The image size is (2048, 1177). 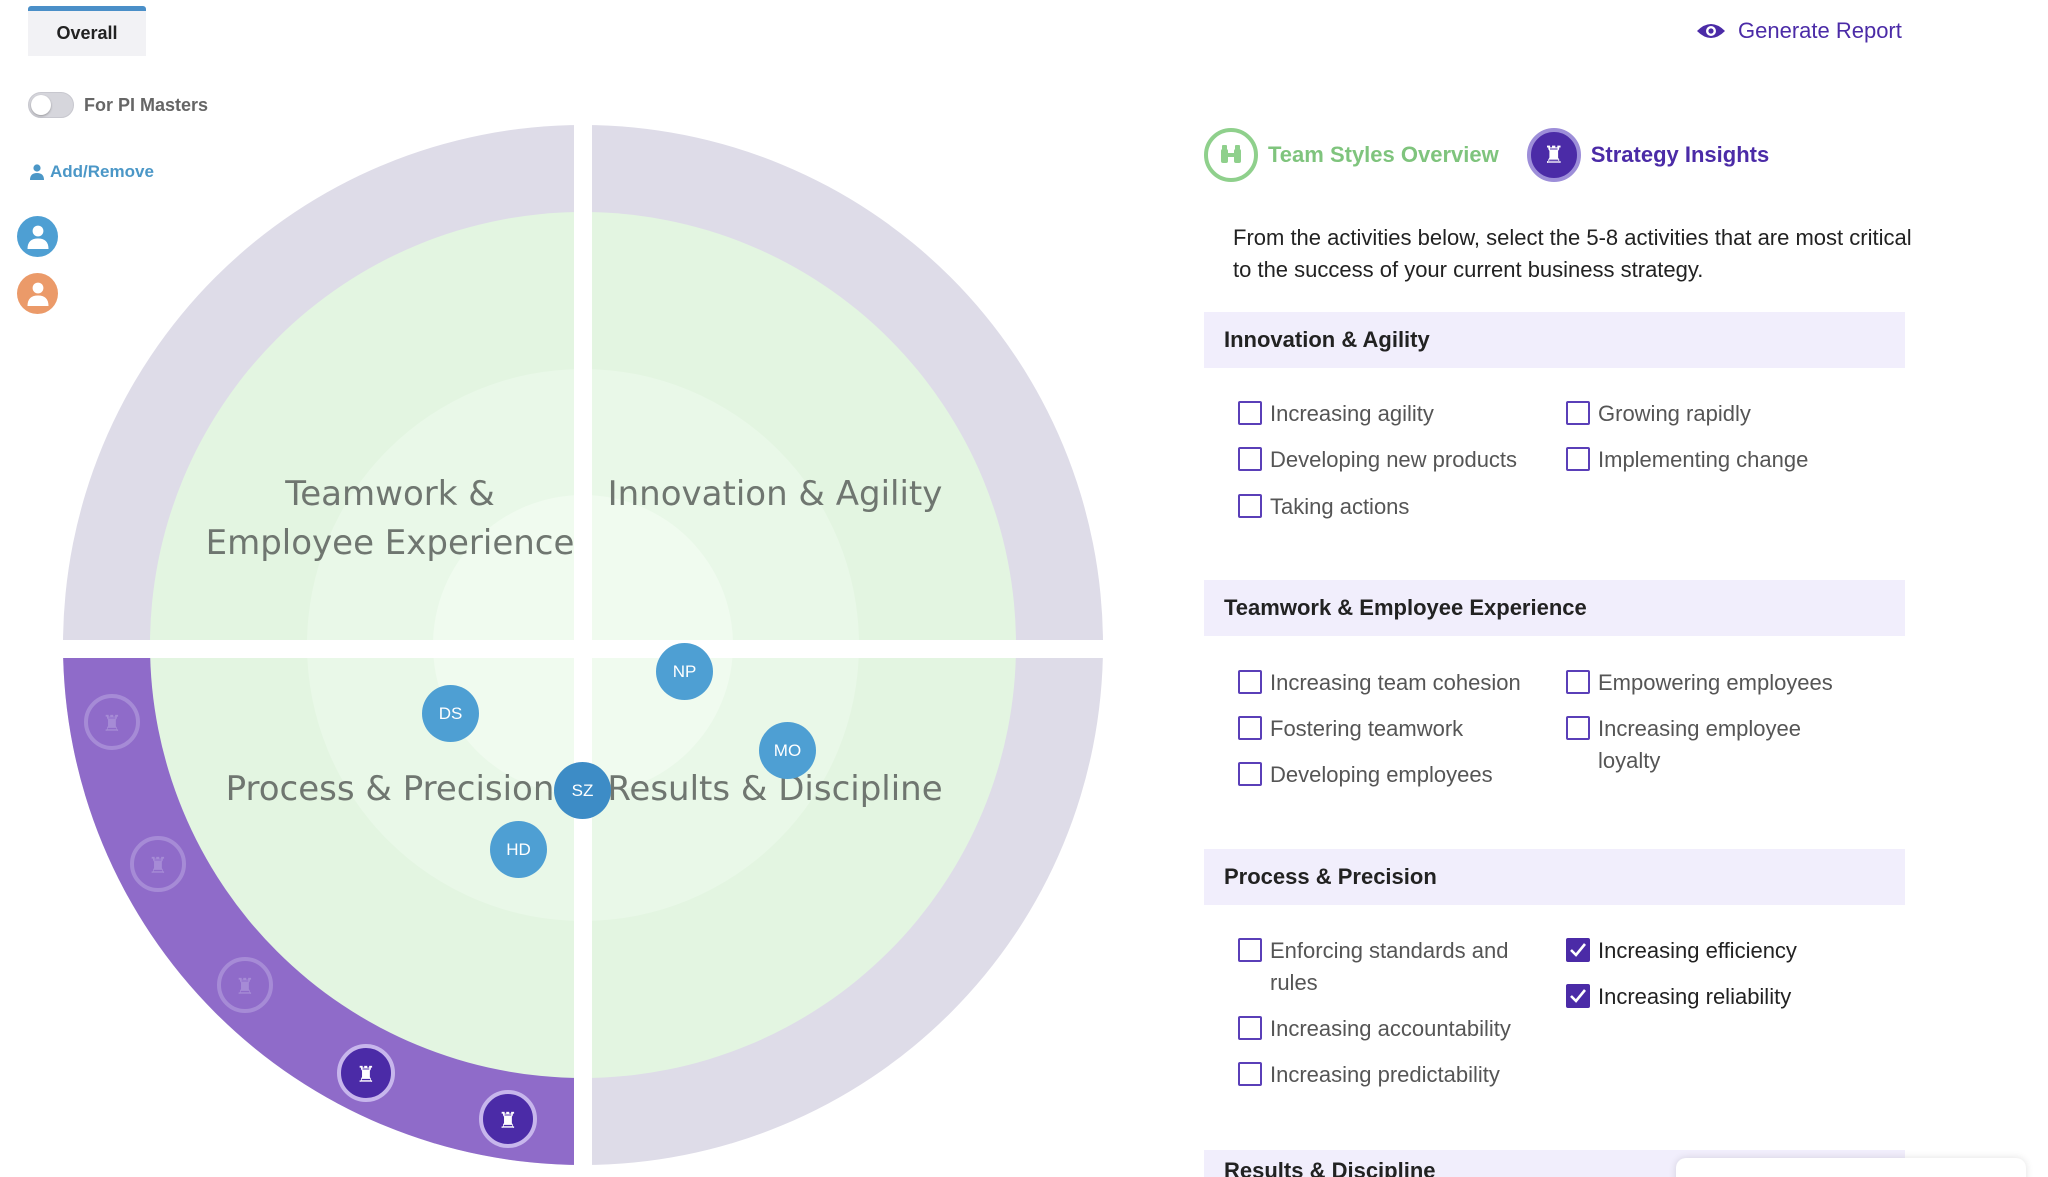 I want to click on activity-checkbox: Implementing change, so click(x=1687, y=460).